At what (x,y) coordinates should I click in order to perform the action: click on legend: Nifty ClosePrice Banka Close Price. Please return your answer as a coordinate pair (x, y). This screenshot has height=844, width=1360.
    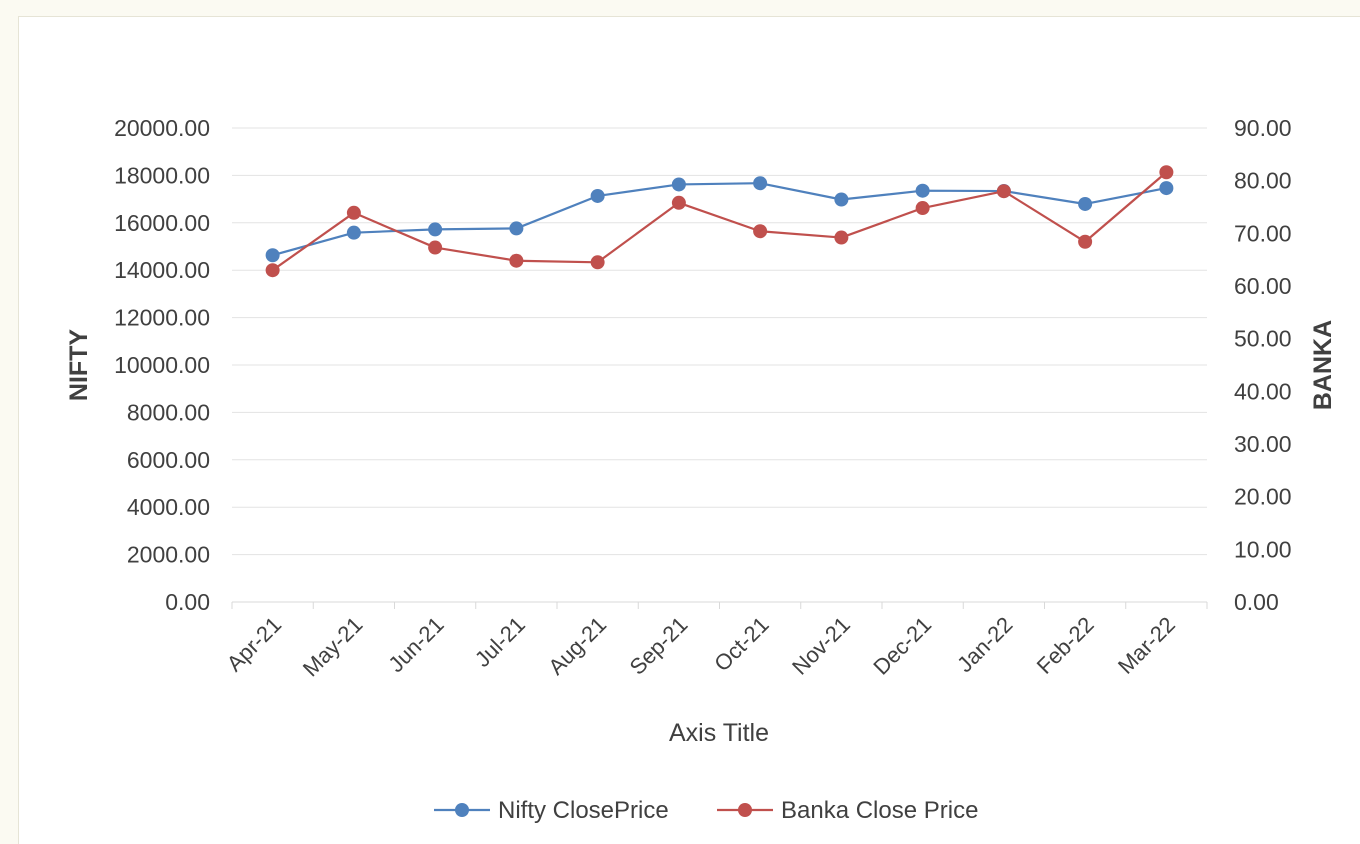
    Looking at the image, I should click on (706, 810).